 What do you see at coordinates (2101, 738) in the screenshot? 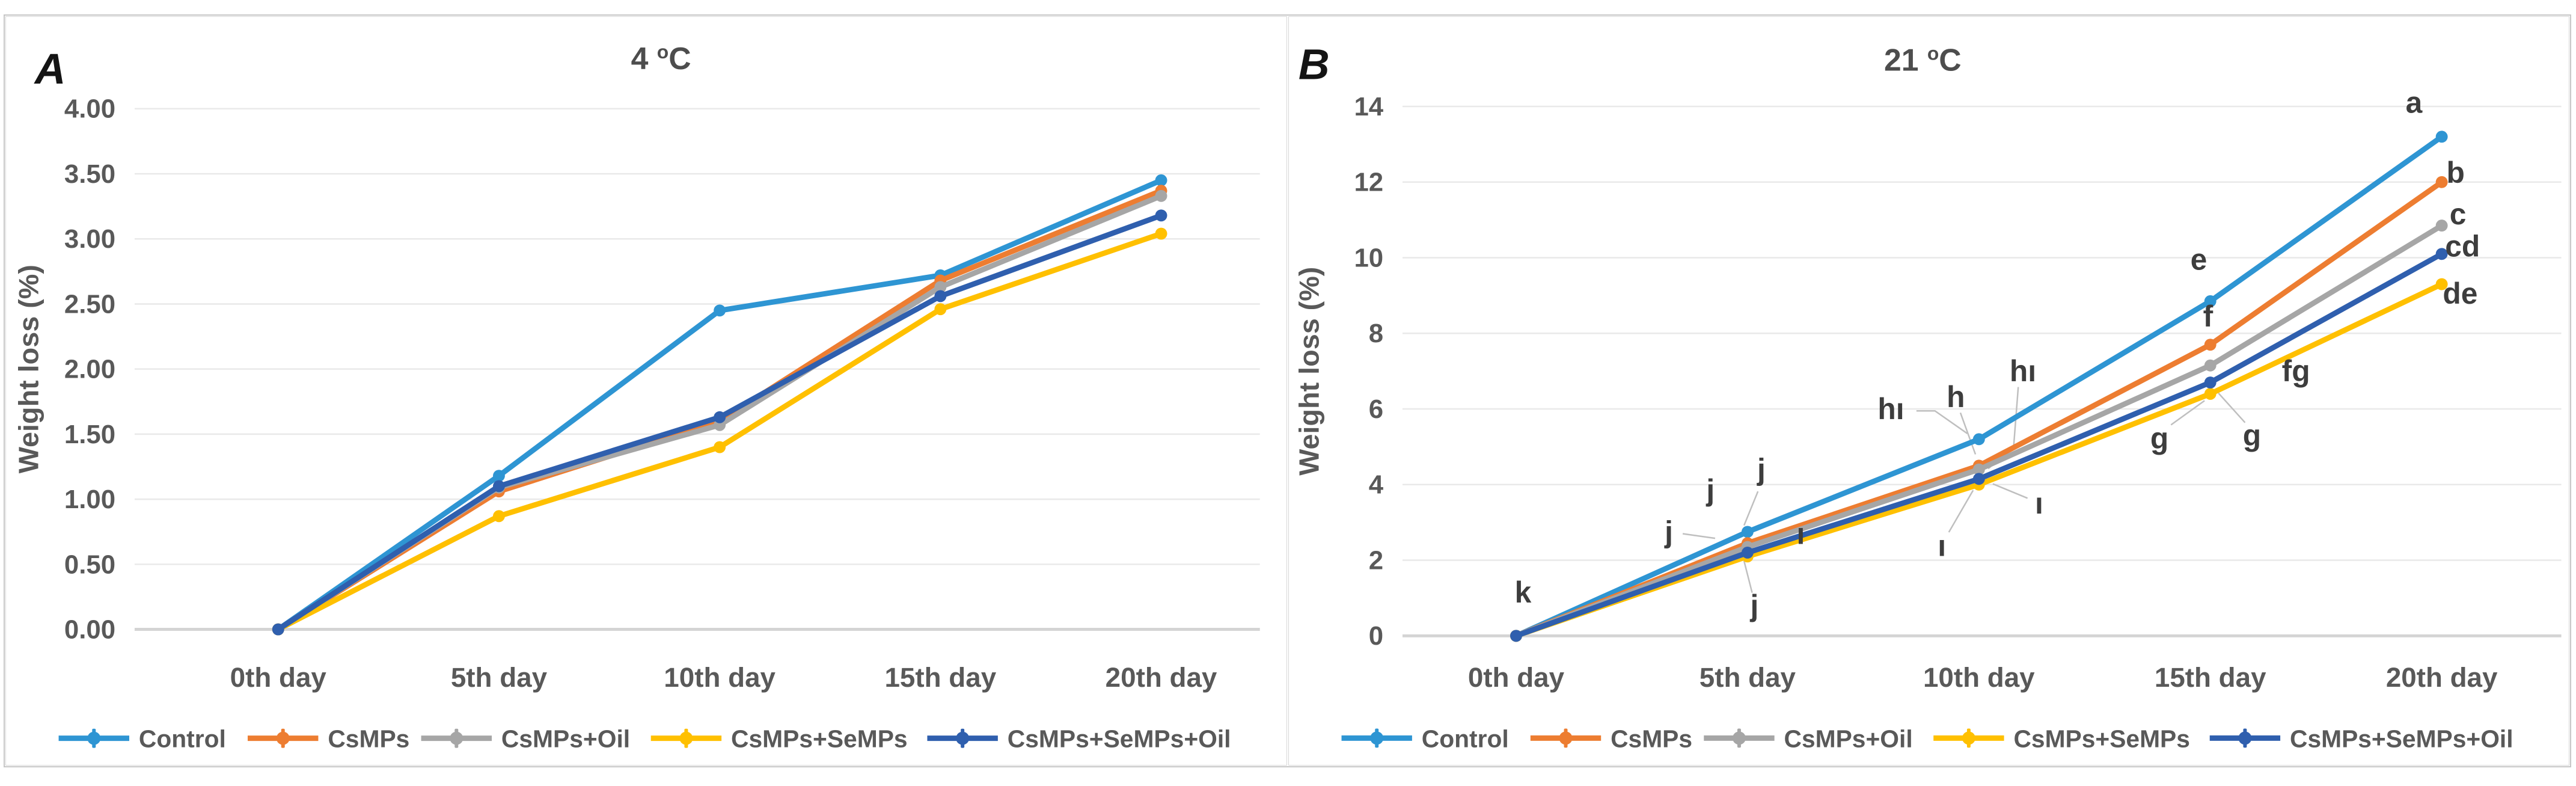
I see `legend-label: CsMPs+SeMPs` at bounding box center [2101, 738].